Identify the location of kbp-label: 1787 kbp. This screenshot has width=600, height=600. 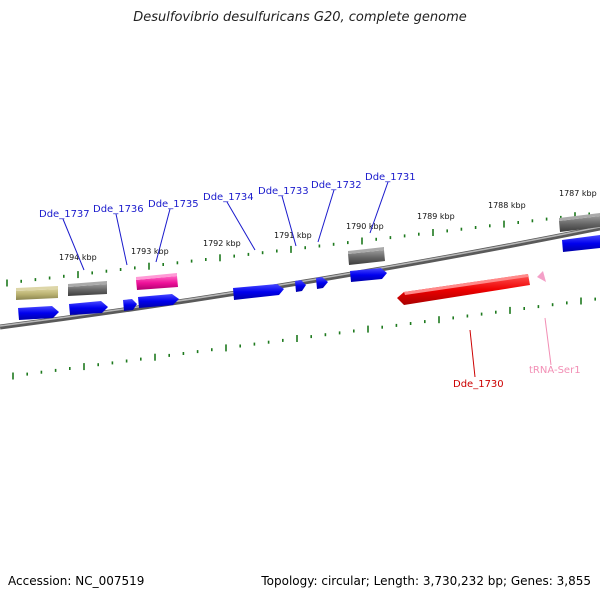
(578, 193).